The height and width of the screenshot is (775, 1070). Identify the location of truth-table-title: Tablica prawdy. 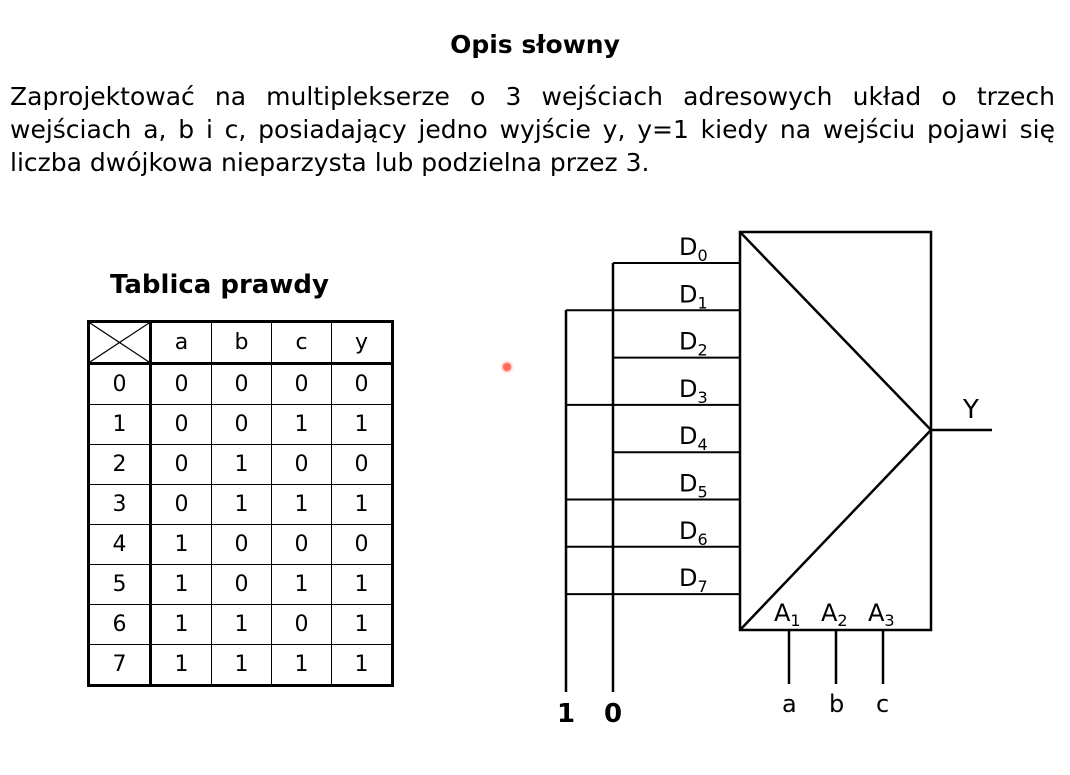
(219, 285).